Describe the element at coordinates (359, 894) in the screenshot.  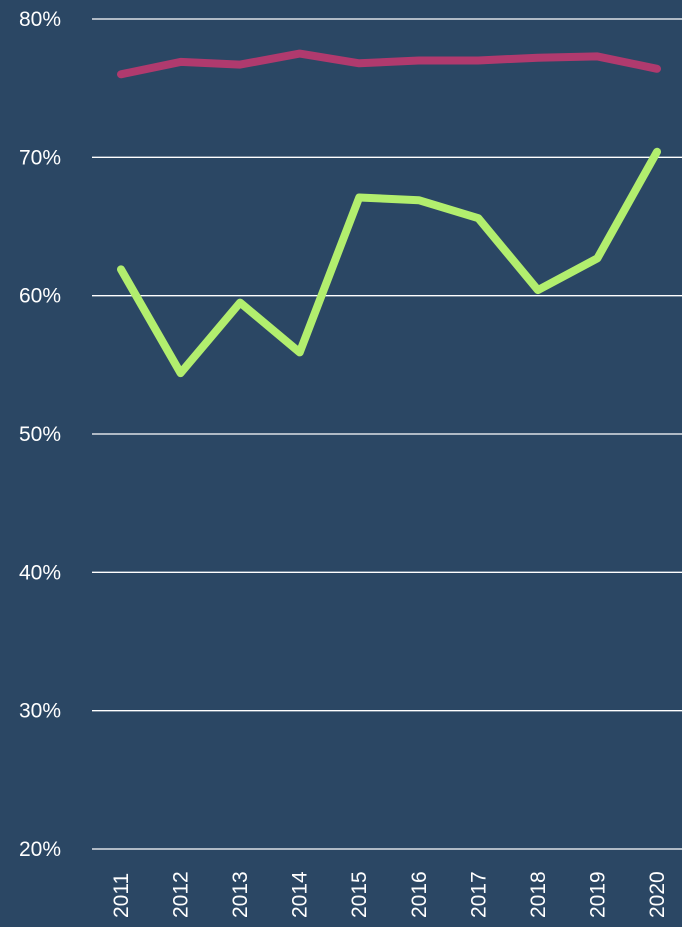
I see `x-tick-label: 2015` at that location.